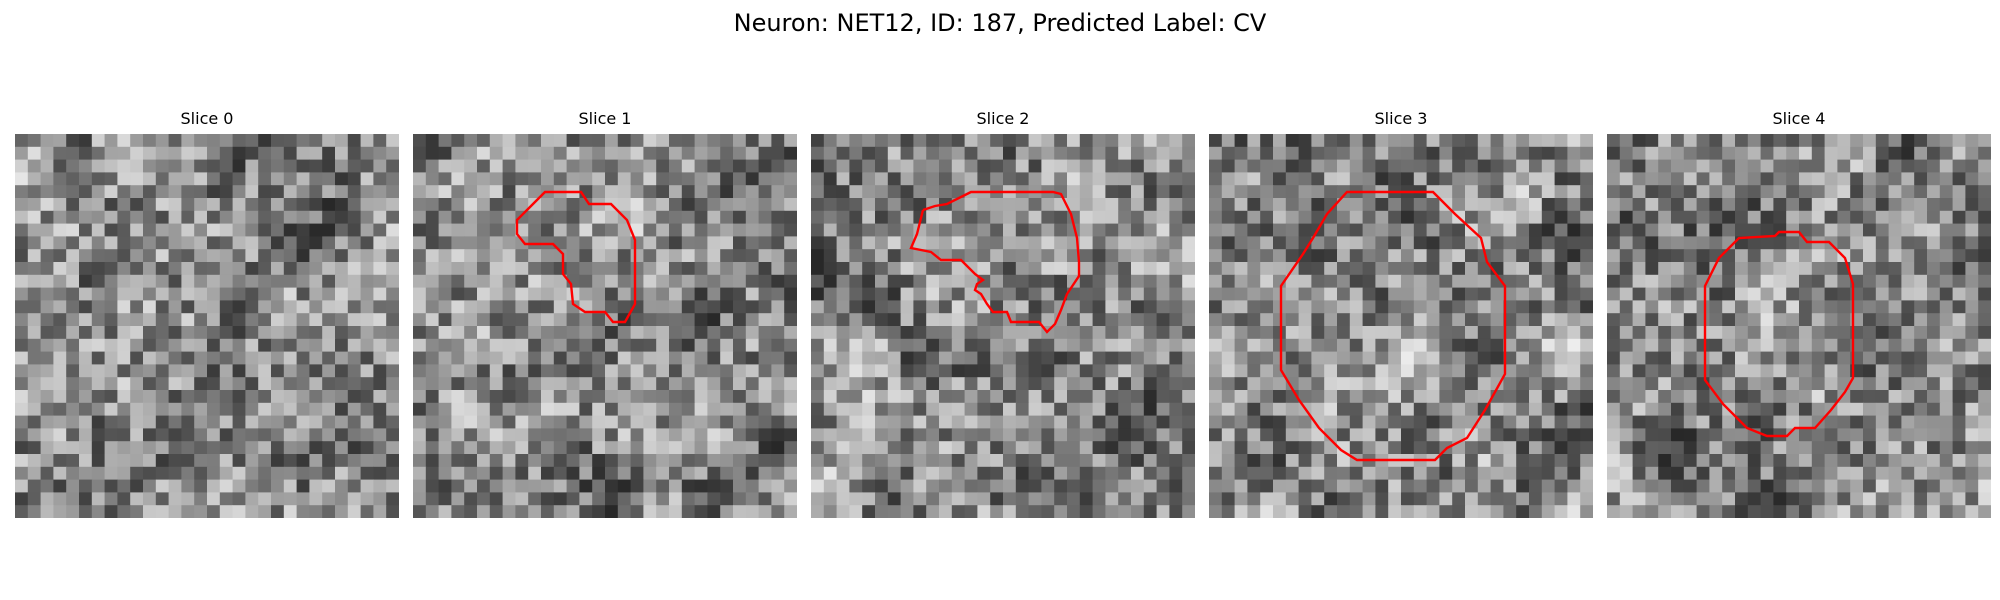 This screenshot has height=600, width=2000. I want to click on slice-title-4: Slice 4, so click(1799, 118).